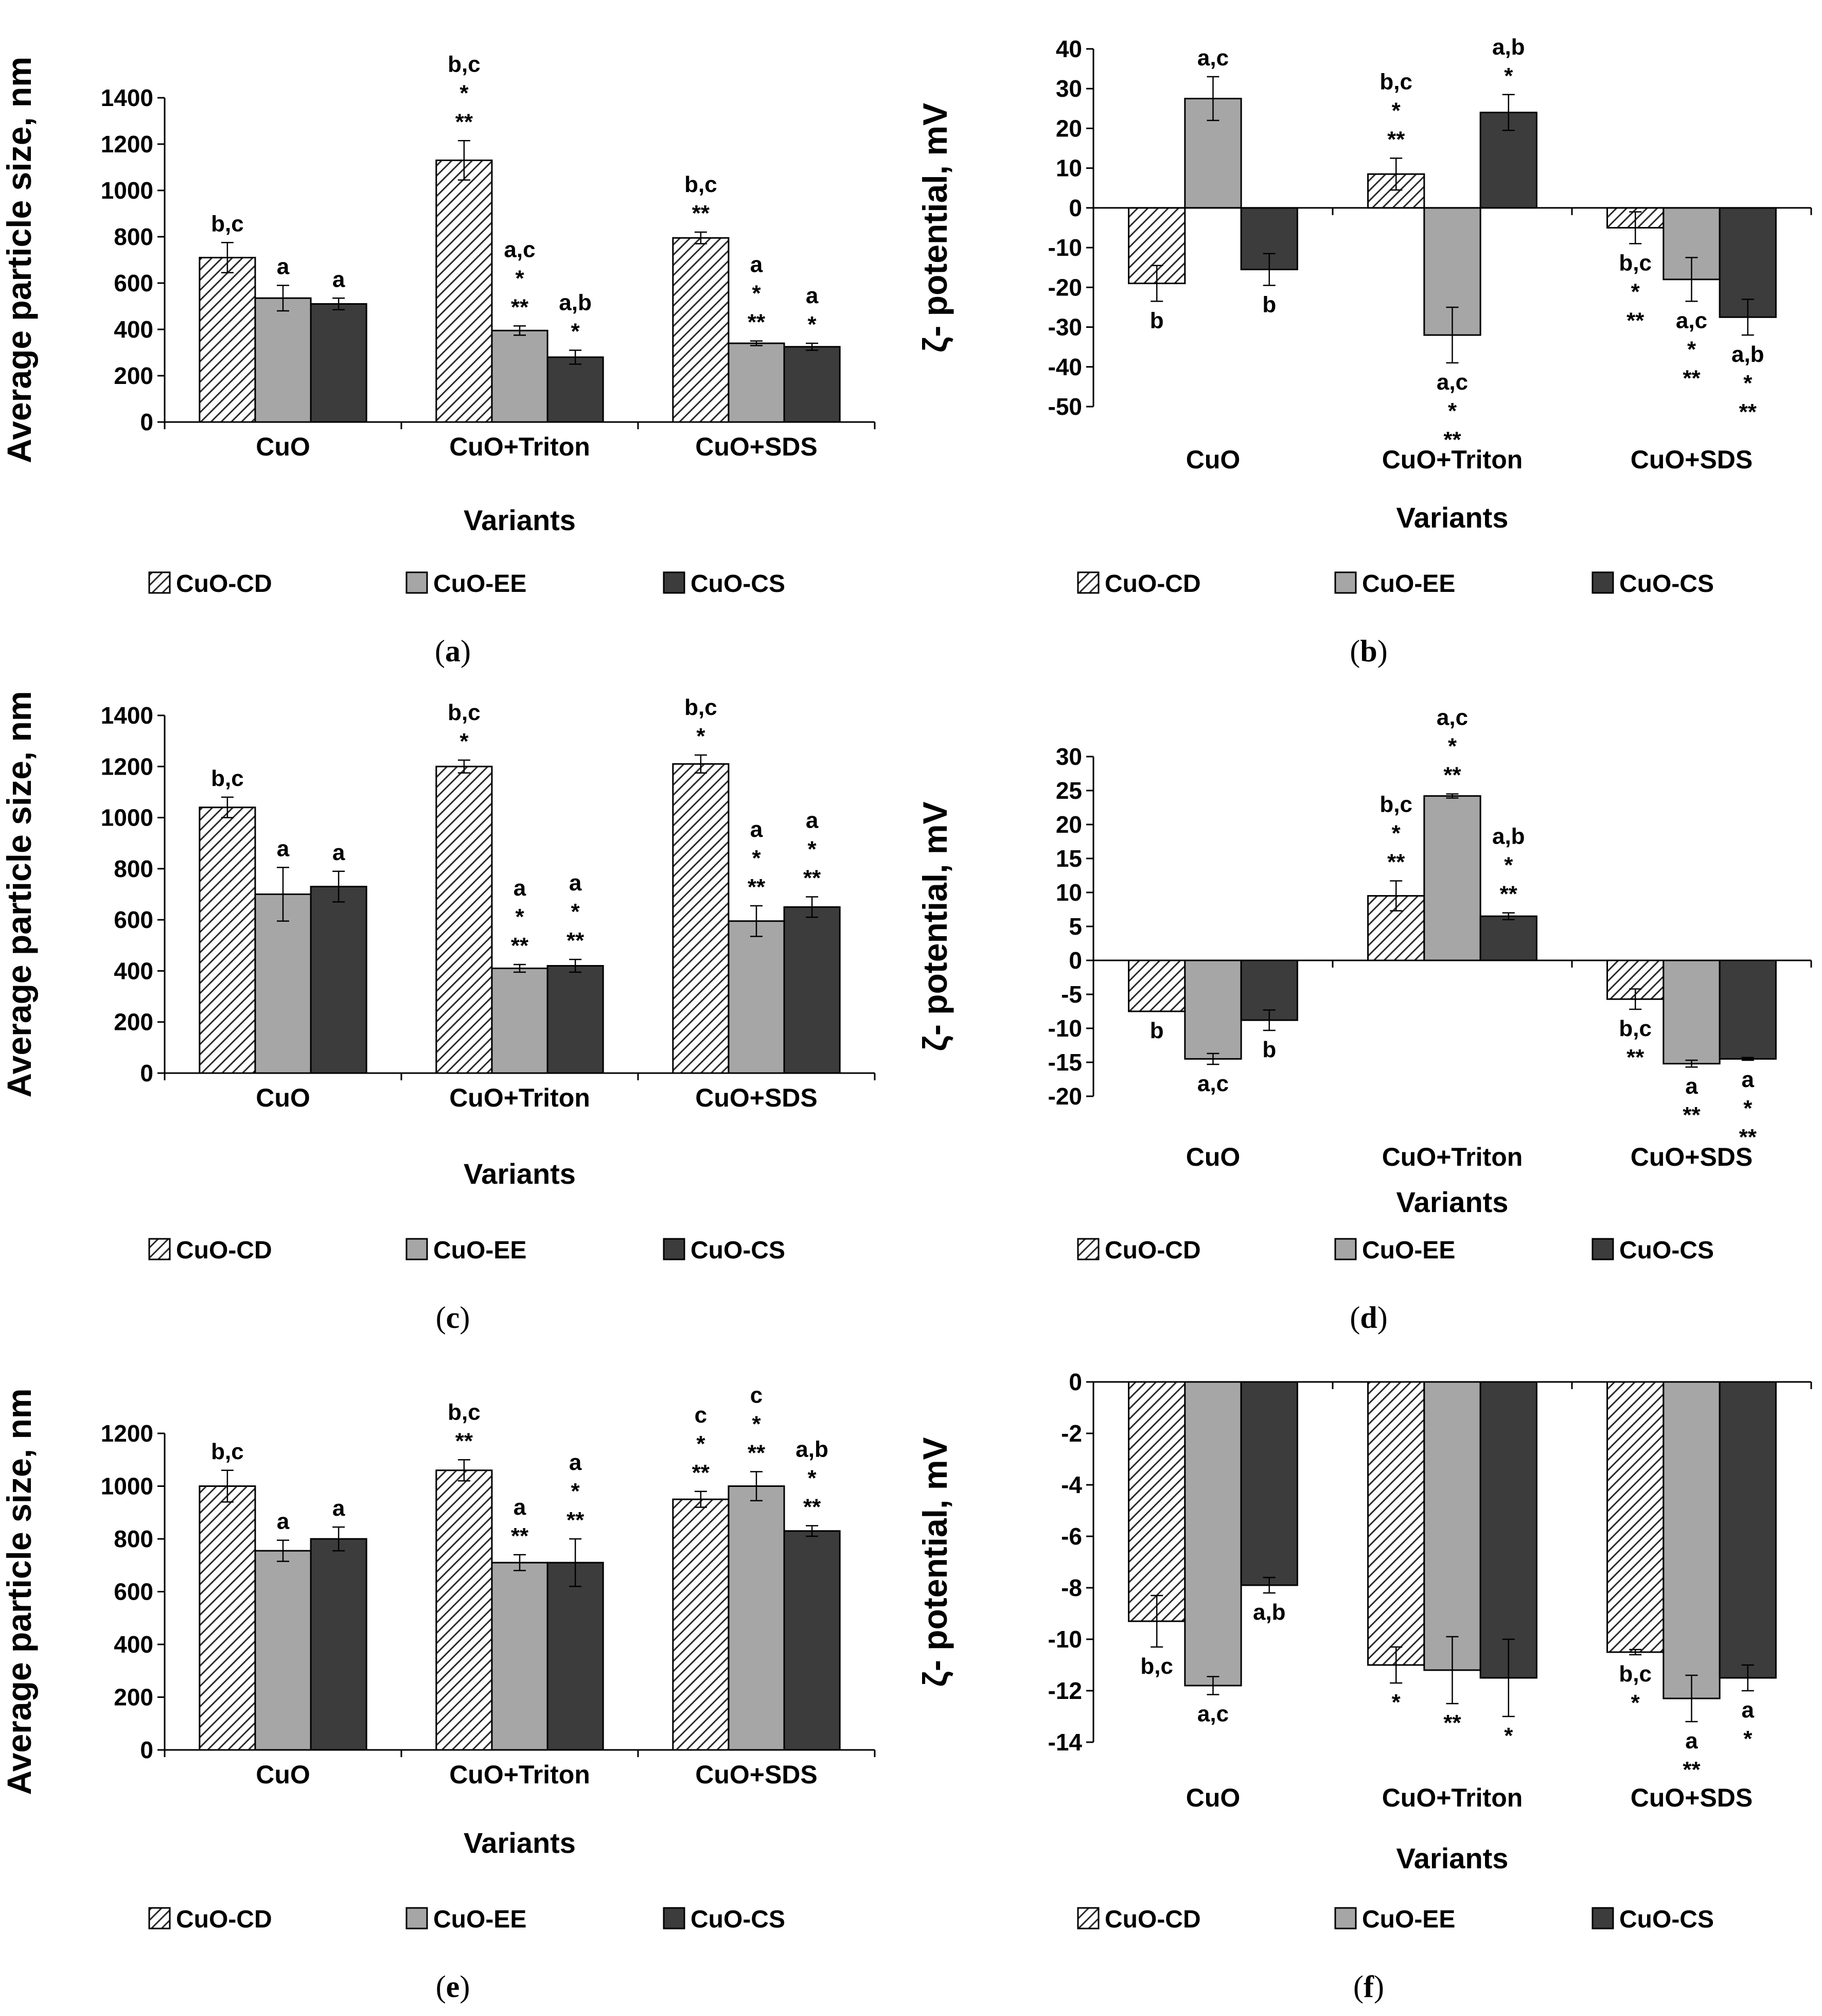  I want to click on y-tick-label: 1400, so click(127, 715).